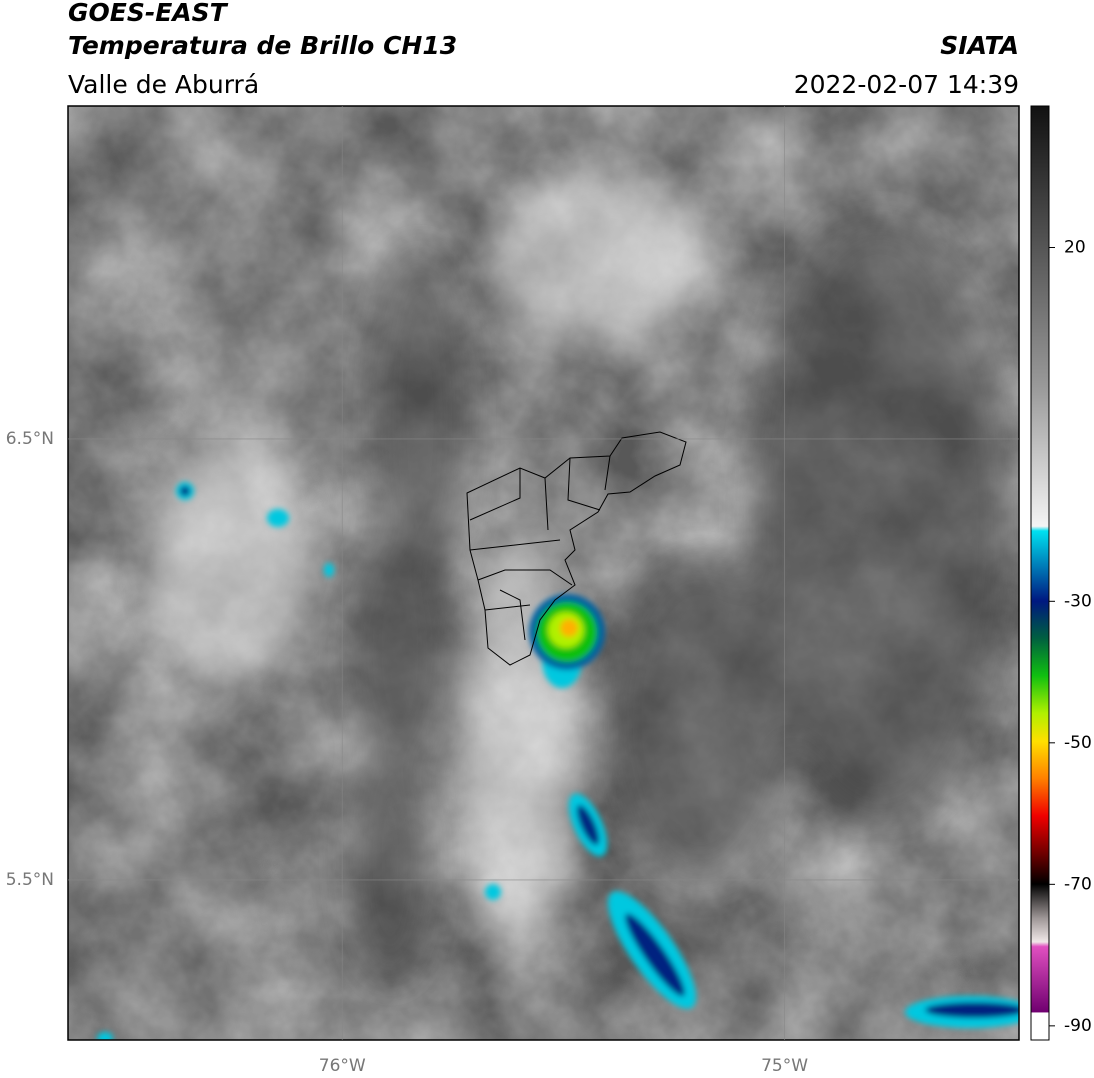  Describe the element at coordinates (784, 1066) in the screenshot. I see `x-tick-label: 75°W` at that location.